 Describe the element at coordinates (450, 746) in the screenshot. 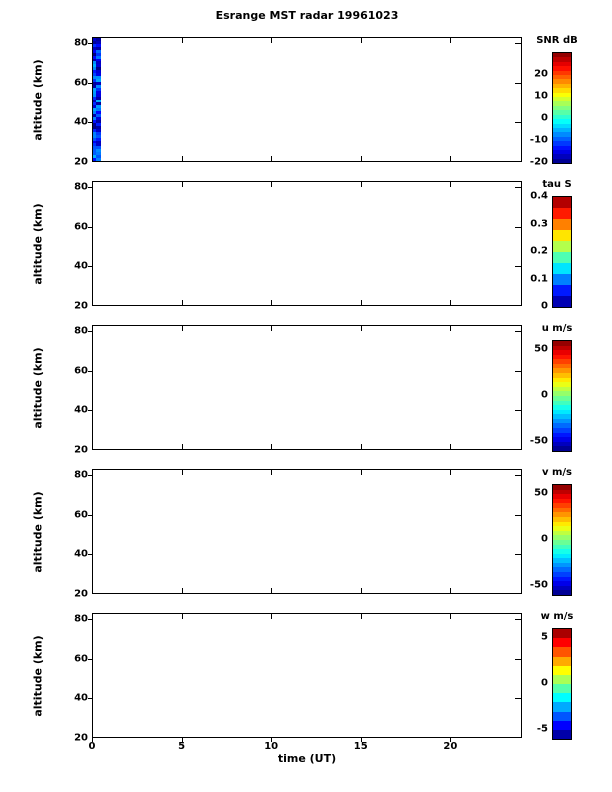

I see `x-tick-label: 20` at that location.